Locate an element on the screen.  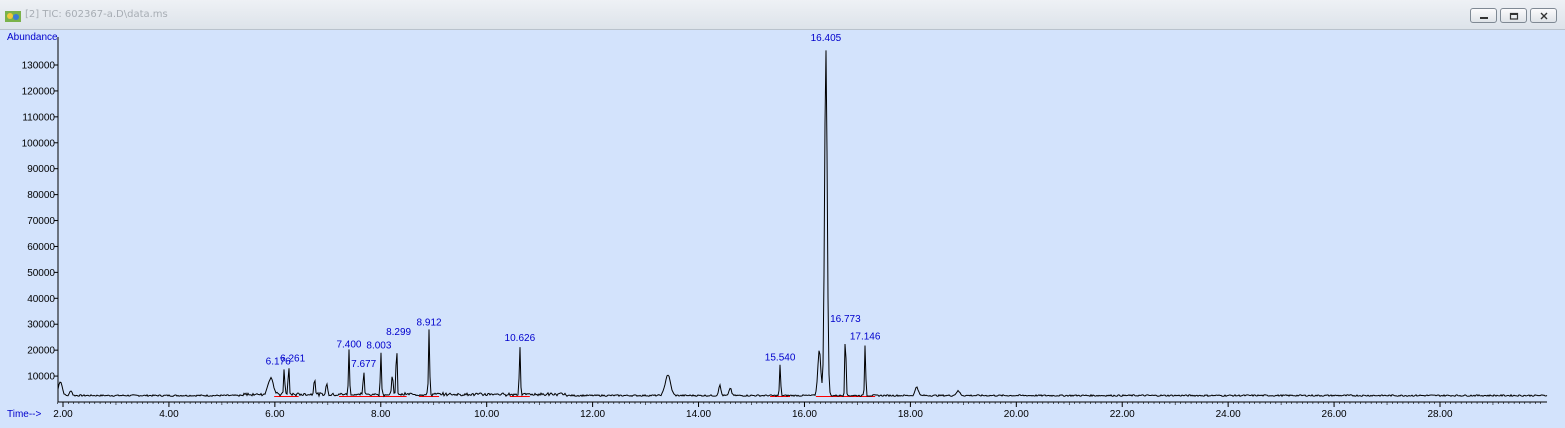
x-tick-label: 18.00 is located at coordinates (910, 414).